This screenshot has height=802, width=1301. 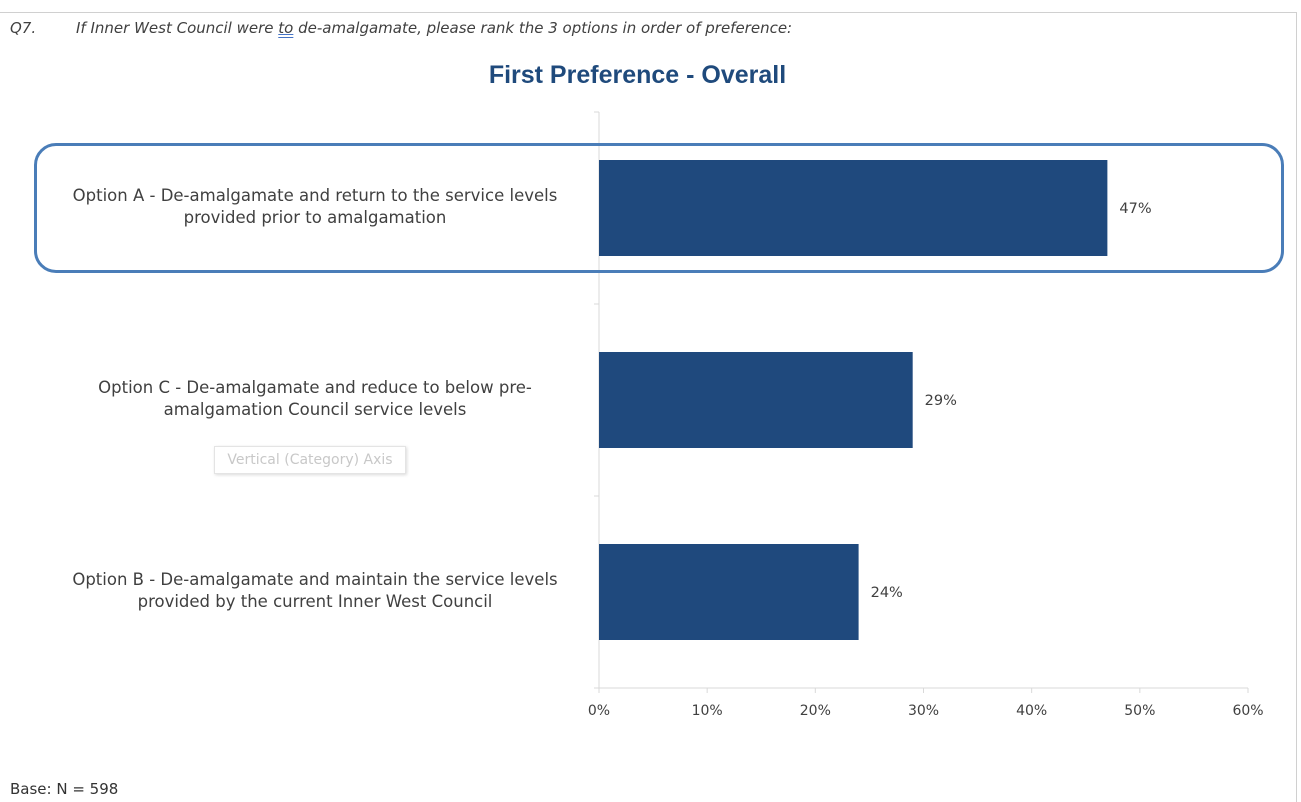 I want to click on chart-title: First Preference - Overall, so click(x=637, y=75).